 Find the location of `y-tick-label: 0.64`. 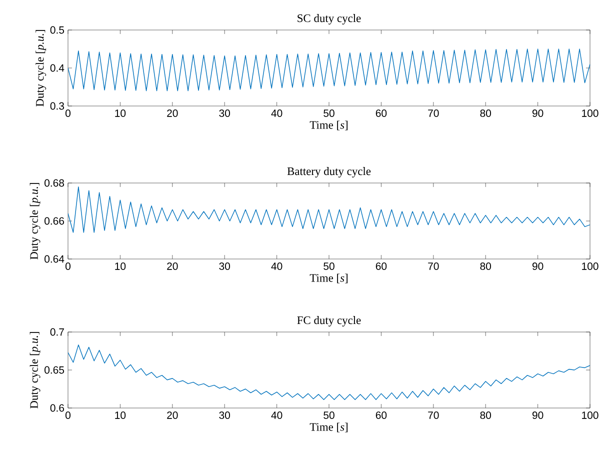

y-tick-label: 0.64 is located at coordinates (54, 259).